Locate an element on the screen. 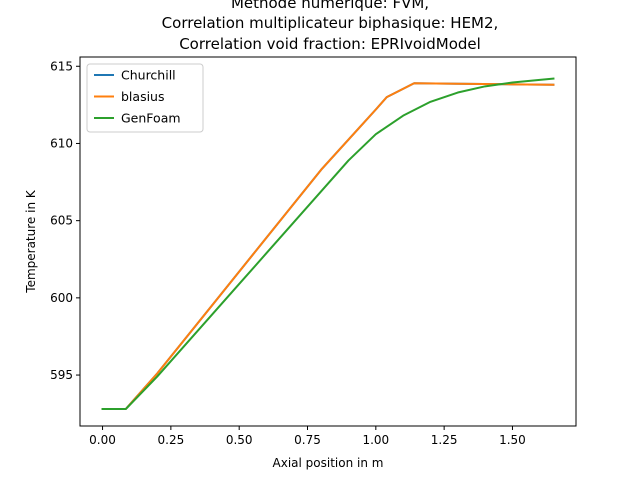 Image resolution: width=640 pixels, height=480 pixels. legend-label-churchill: Churchill is located at coordinates (148, 75).